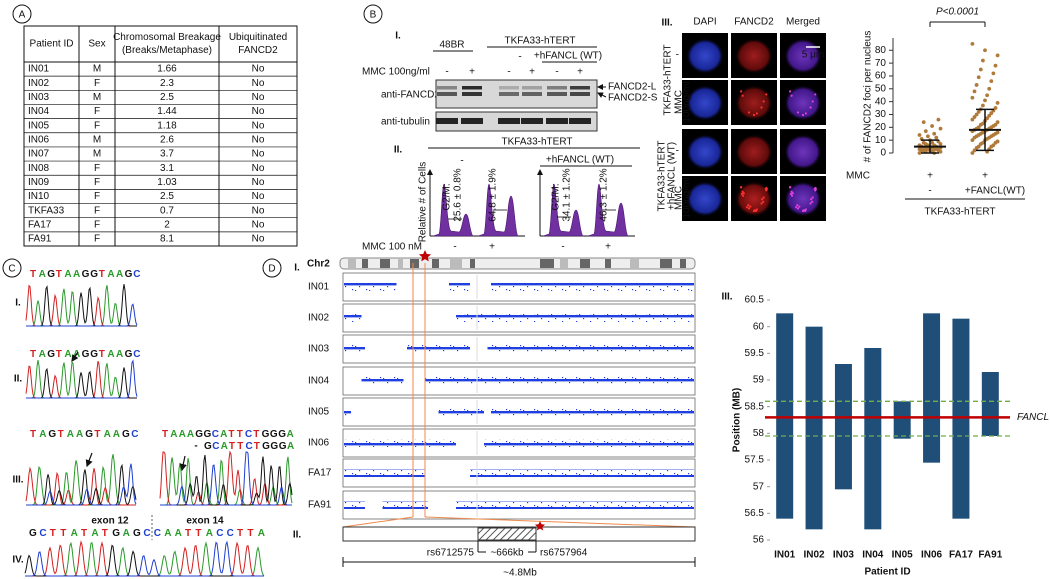  What do you see at coordinates (319, 318) in the screenshot?
I see `sample-label: IN02` at bounding box center [319, 318].